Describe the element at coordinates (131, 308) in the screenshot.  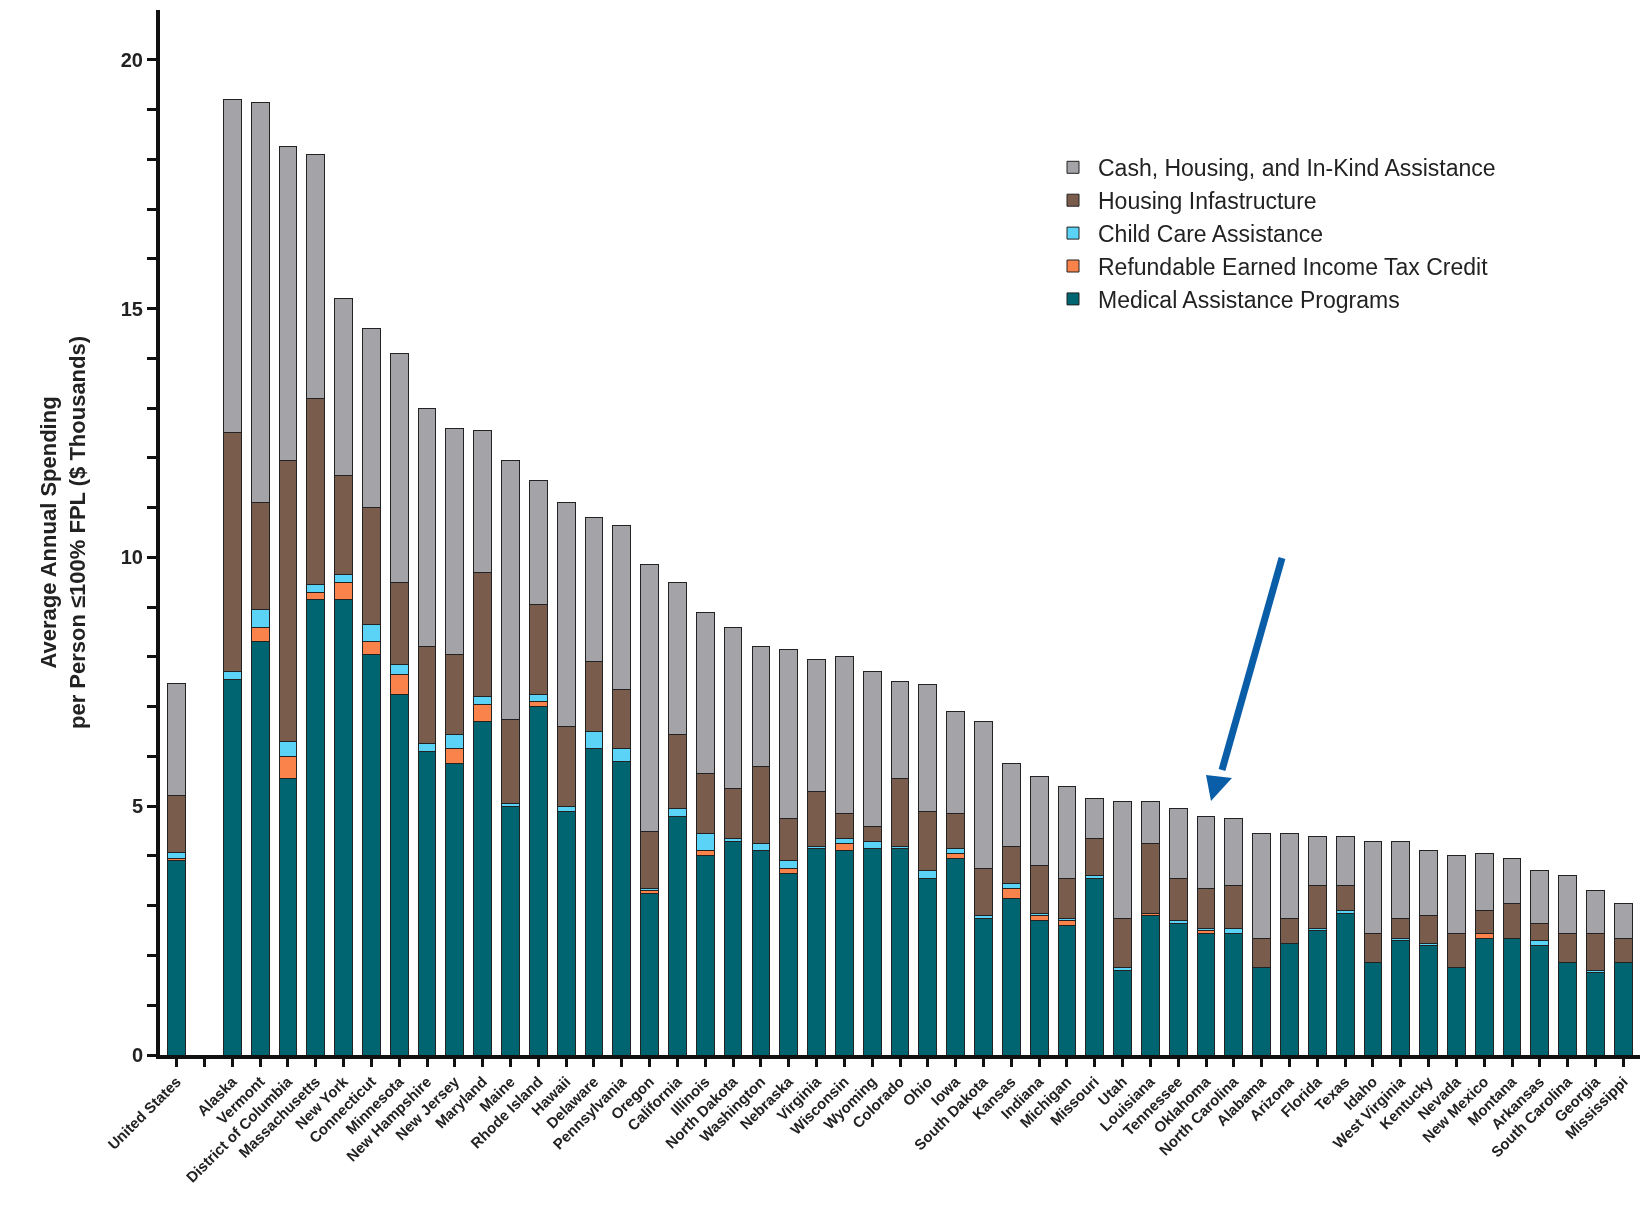
I see `y-tick-label: 15` at that location.